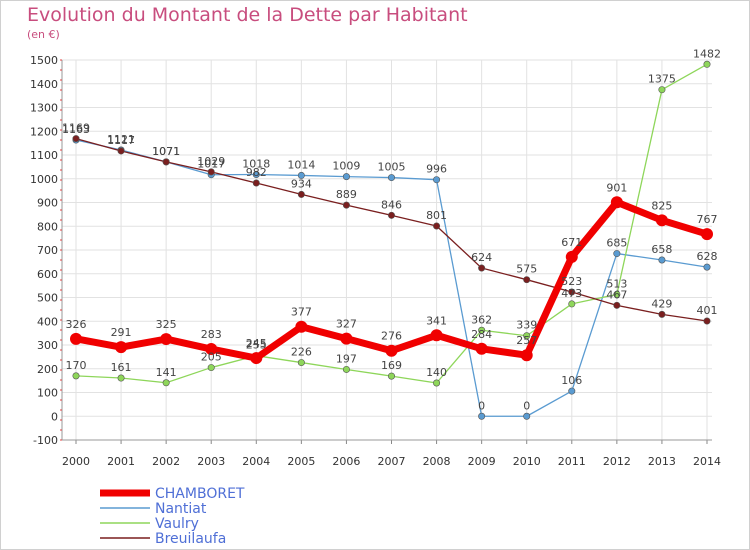  What do you see at coordinates (301, 352) in the screenshot?
I see `data-label: 226` at bounding box center [301, 352].